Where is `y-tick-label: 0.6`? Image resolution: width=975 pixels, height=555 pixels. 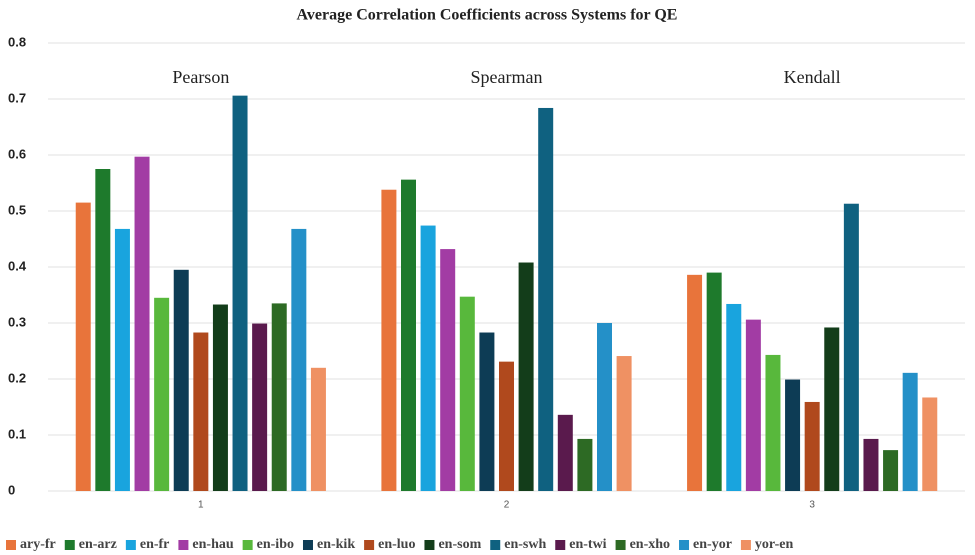 y-tick-label: 0.6 is located at coordinates (17, 153).